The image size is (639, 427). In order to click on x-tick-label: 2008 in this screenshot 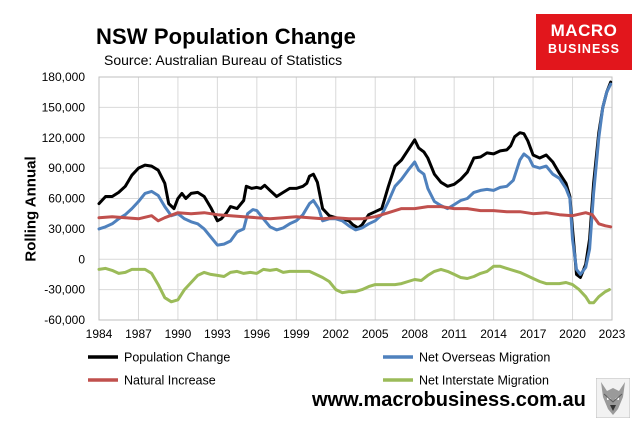, I will do `click(414, 334)`.